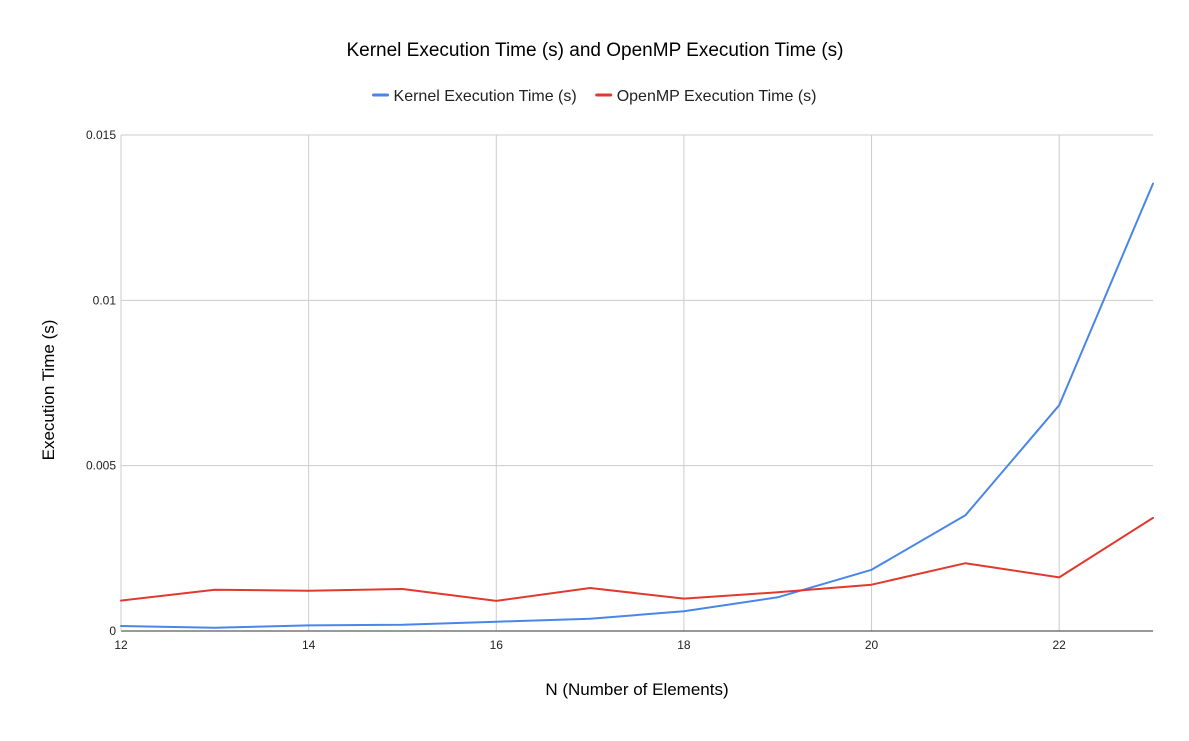 The image size is (1189, 741). I want to click on legend-label-kernel: Kernel Execution Time (s), so click(485, 96).